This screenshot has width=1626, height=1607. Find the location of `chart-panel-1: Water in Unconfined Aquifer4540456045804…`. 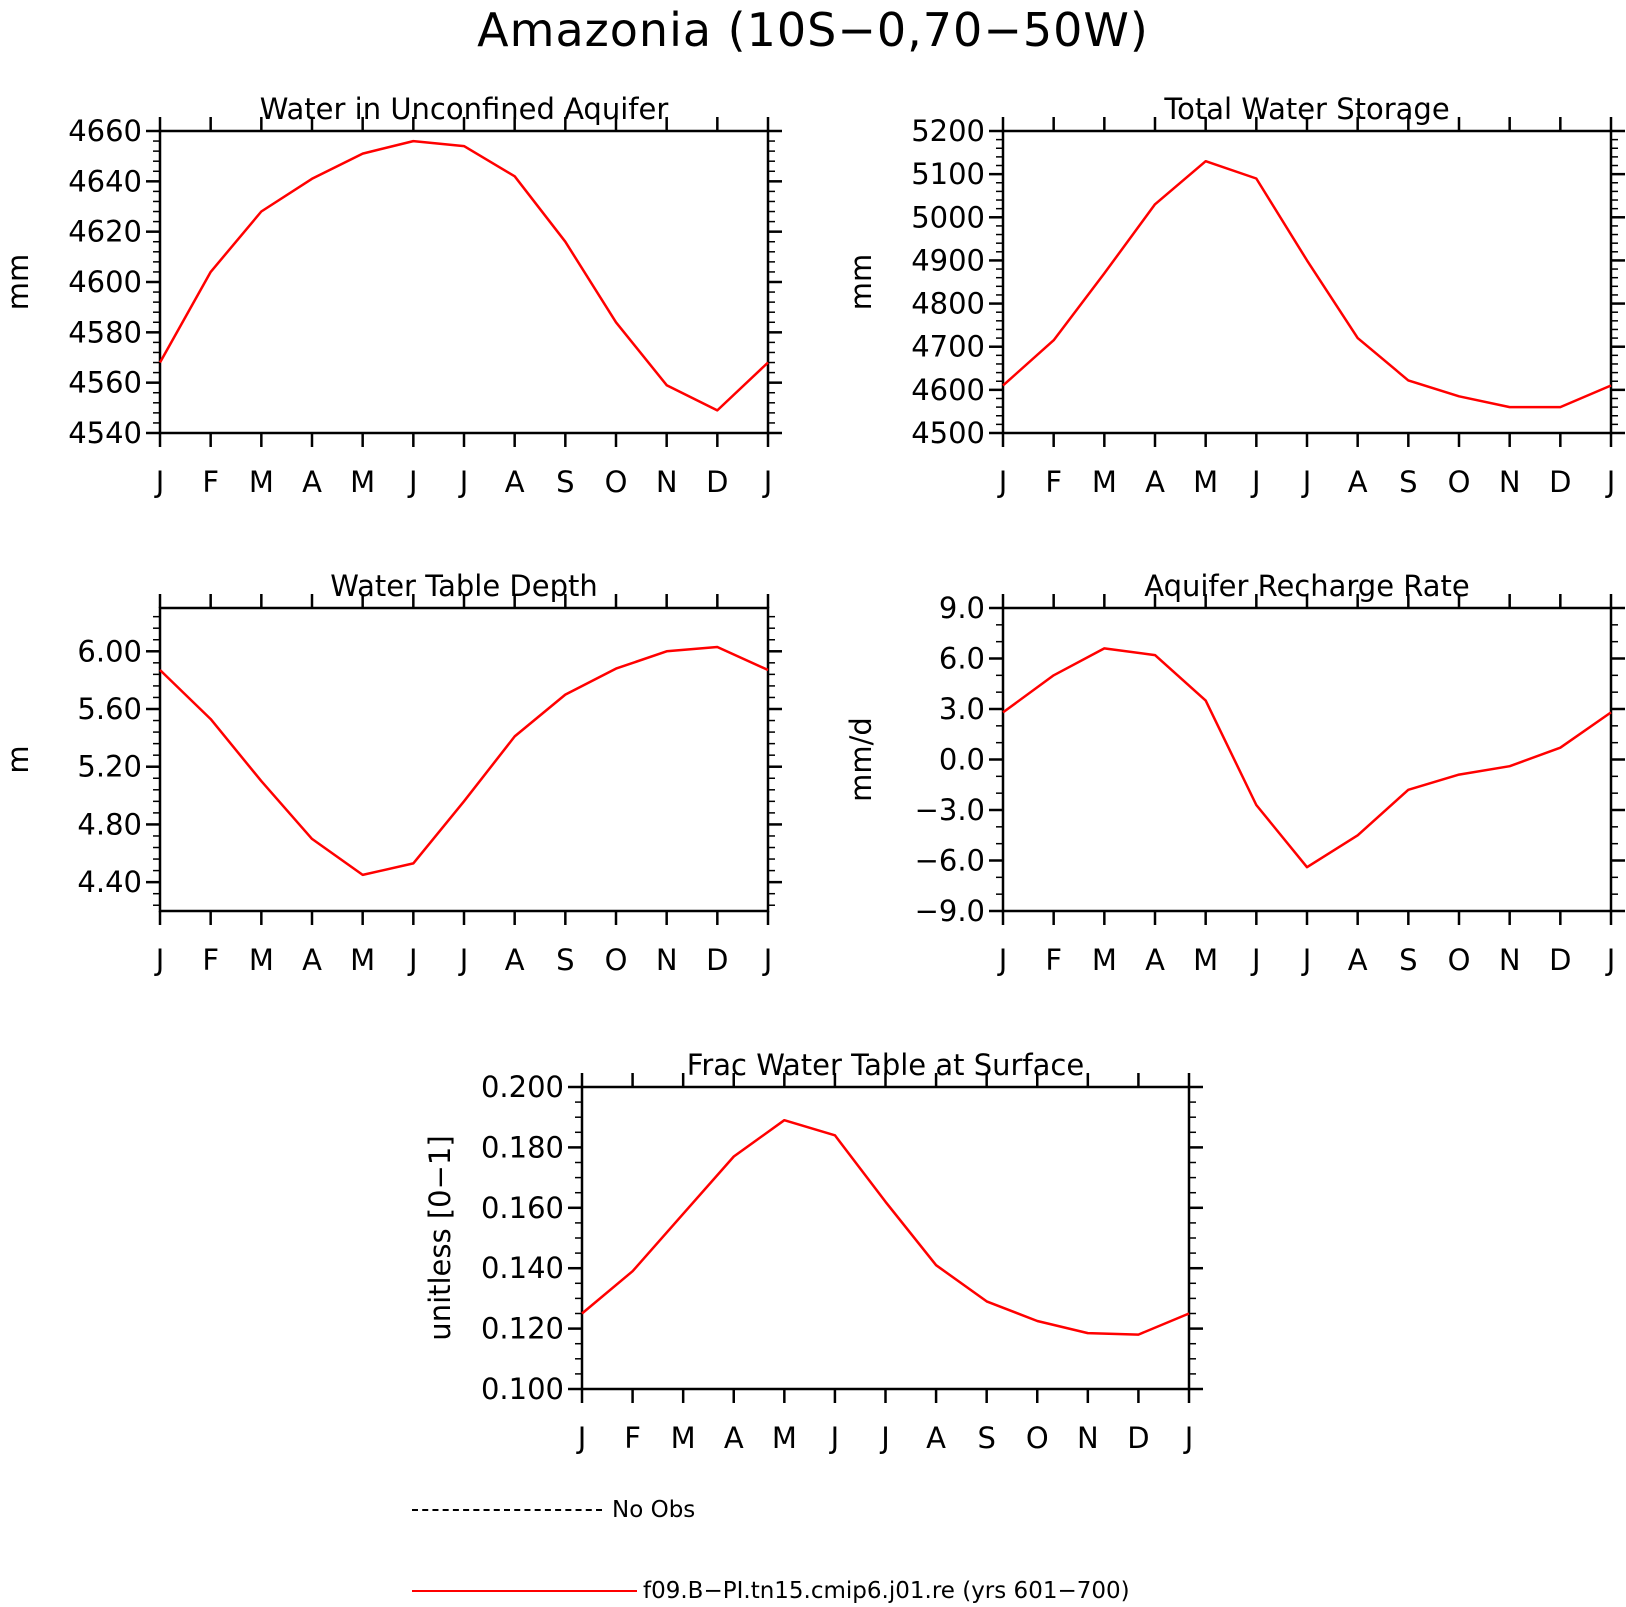

chart-panel-1: Water in Unconfined Aquifer4540456045804… is located at coordinates (391, 295).